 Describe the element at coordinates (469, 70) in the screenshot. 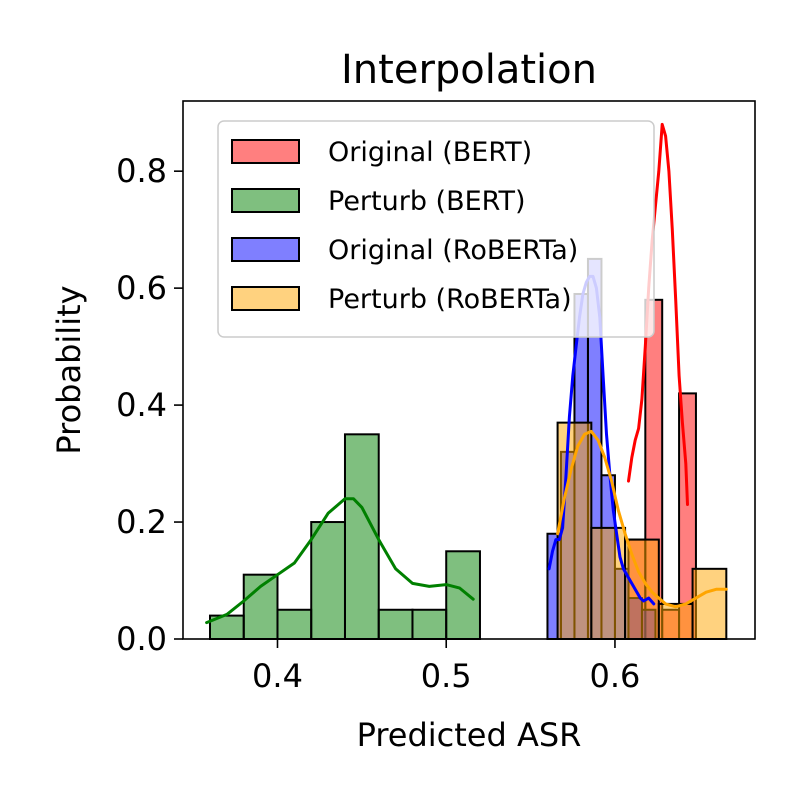

I see `chart-title: Interpolation` at that location.